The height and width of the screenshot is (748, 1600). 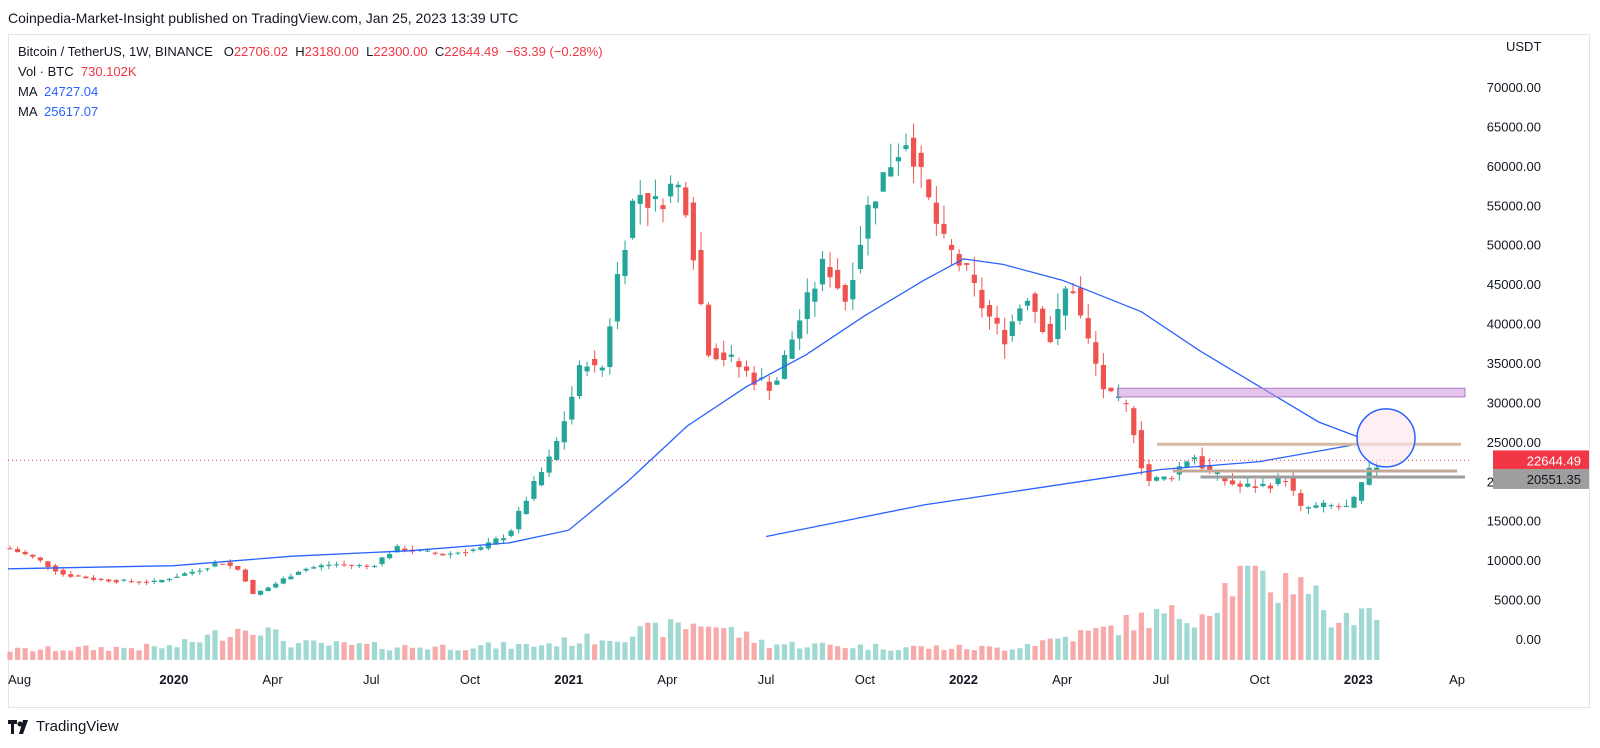 What do you see at coordinates (1524, 46) in the screenshot?
I see `currency-label: USDT` at bounding box center [1524, 46].